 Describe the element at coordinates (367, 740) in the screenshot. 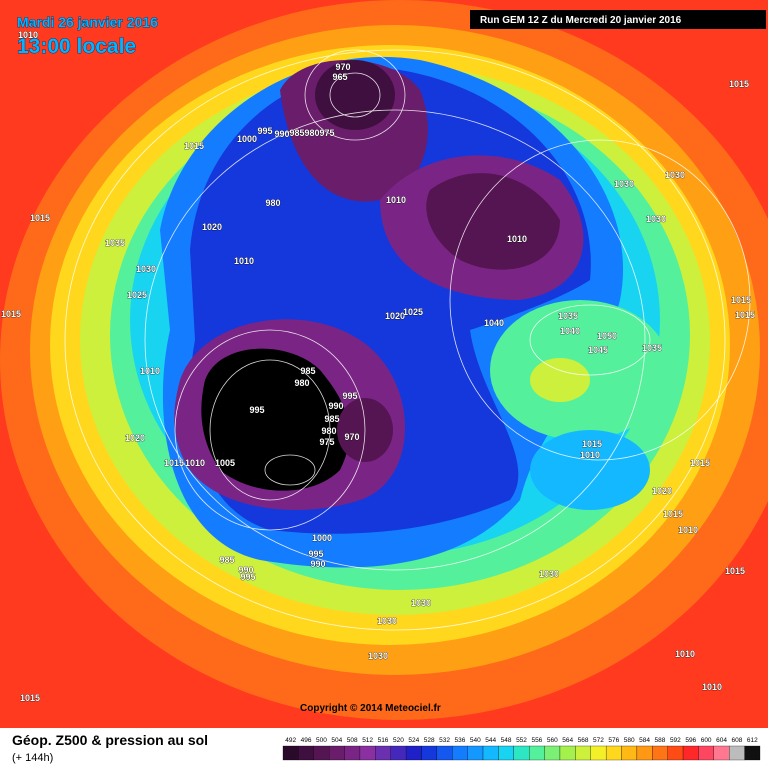

I see `legend-label: 512` at that location.